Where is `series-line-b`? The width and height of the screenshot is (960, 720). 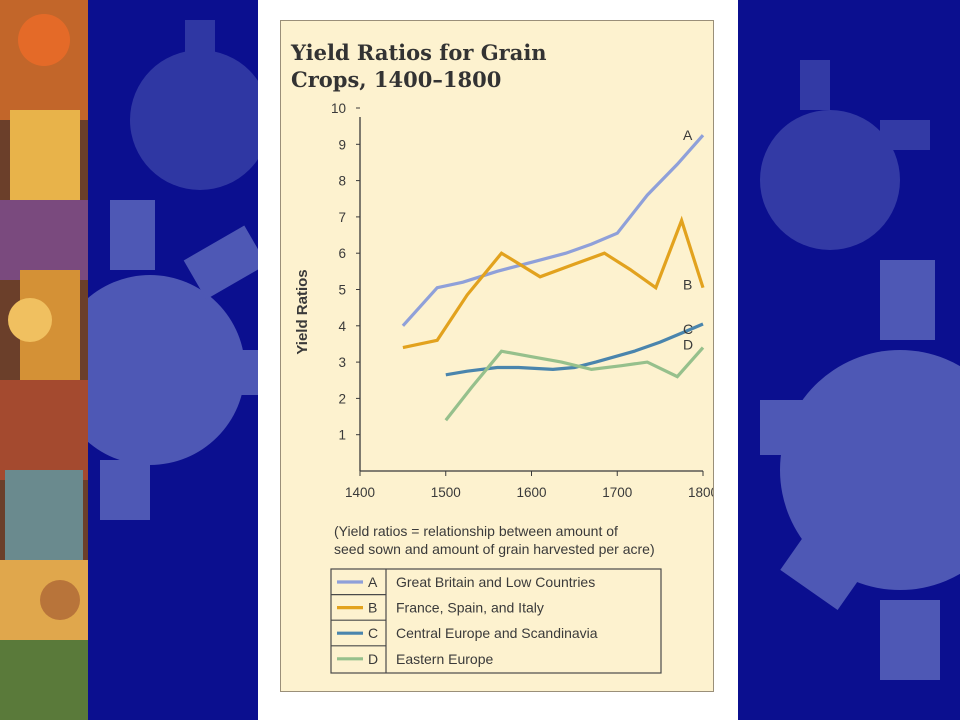
series-line-b is located at coordinates (553, 282).